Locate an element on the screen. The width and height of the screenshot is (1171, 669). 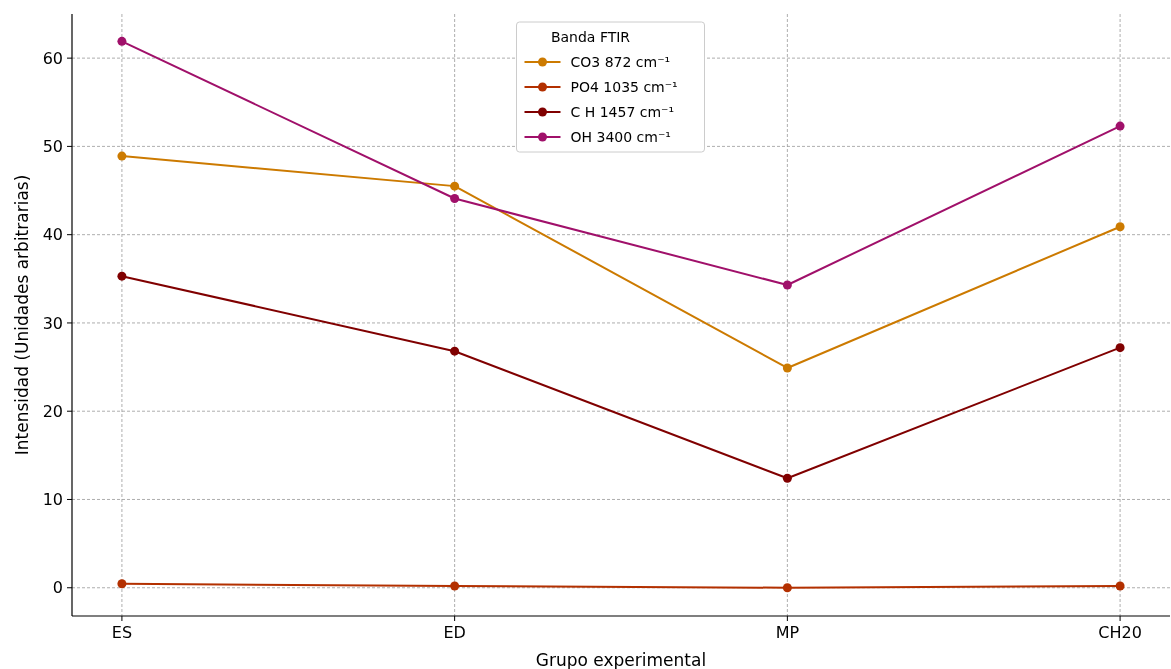
y-tick-label: 60 is located at coordinates (52, 58).